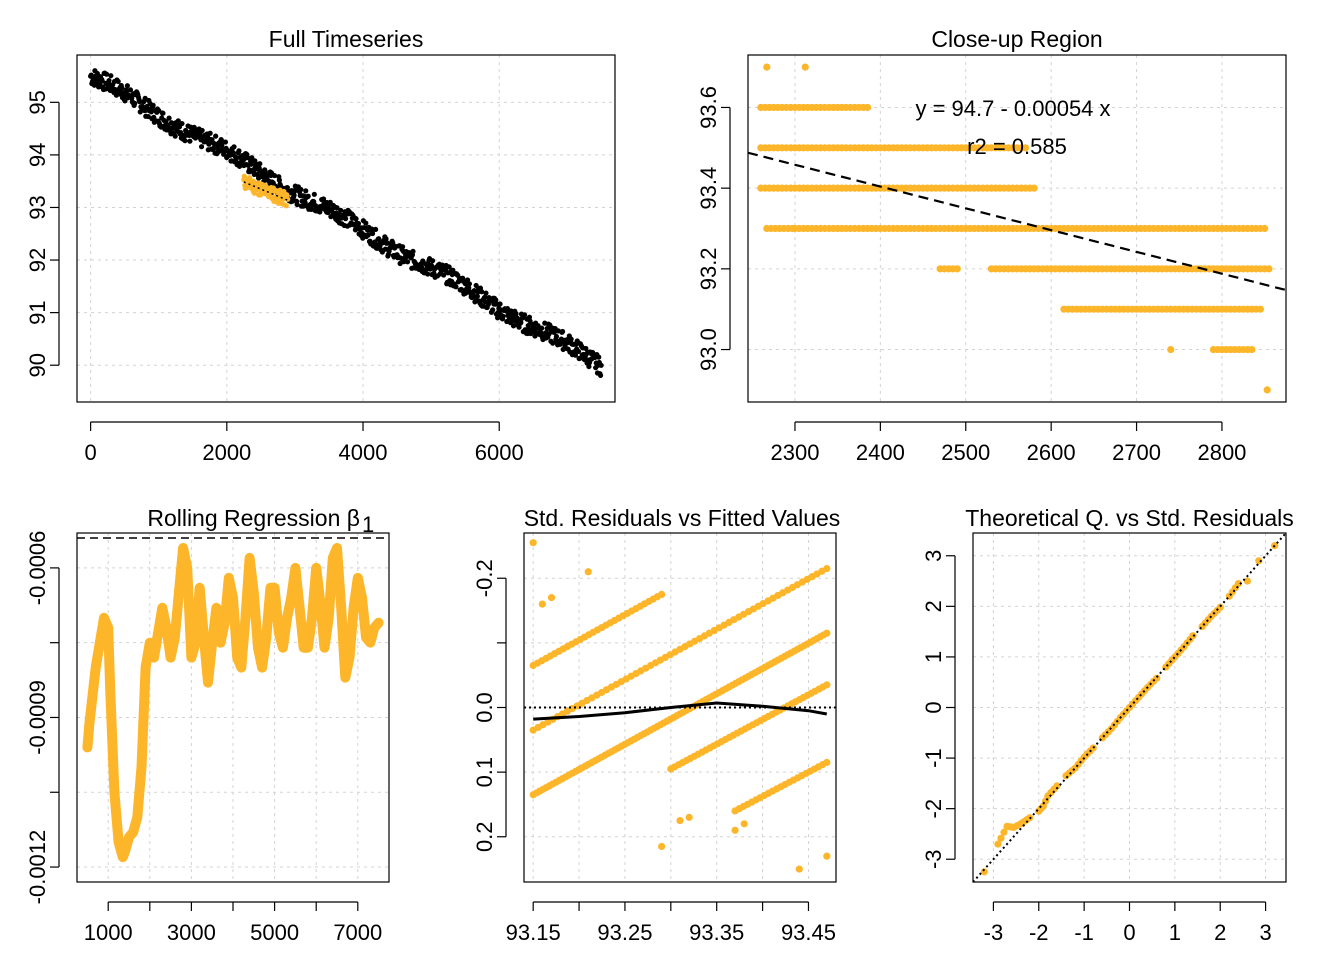 This screenshot has height=960, width=1344. Describe the element at coordinates (1051, 452) in the screenshot. I see `x-tick-label: 2600` at that location.